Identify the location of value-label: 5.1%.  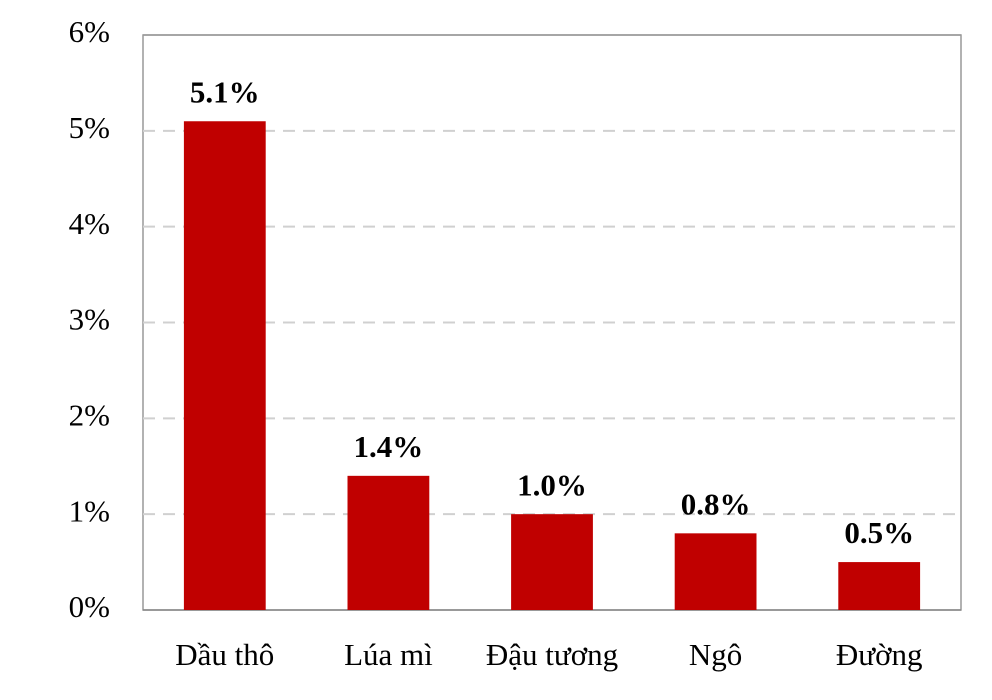
(225, 91).